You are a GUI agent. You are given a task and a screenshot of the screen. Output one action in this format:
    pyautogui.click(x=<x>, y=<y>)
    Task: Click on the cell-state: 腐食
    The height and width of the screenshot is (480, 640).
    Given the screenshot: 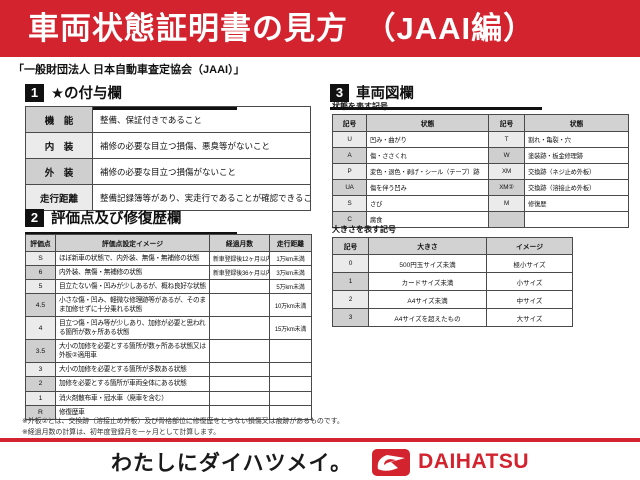 What is the action you would take?
    pyautogui.click(x=427, y=219)
    